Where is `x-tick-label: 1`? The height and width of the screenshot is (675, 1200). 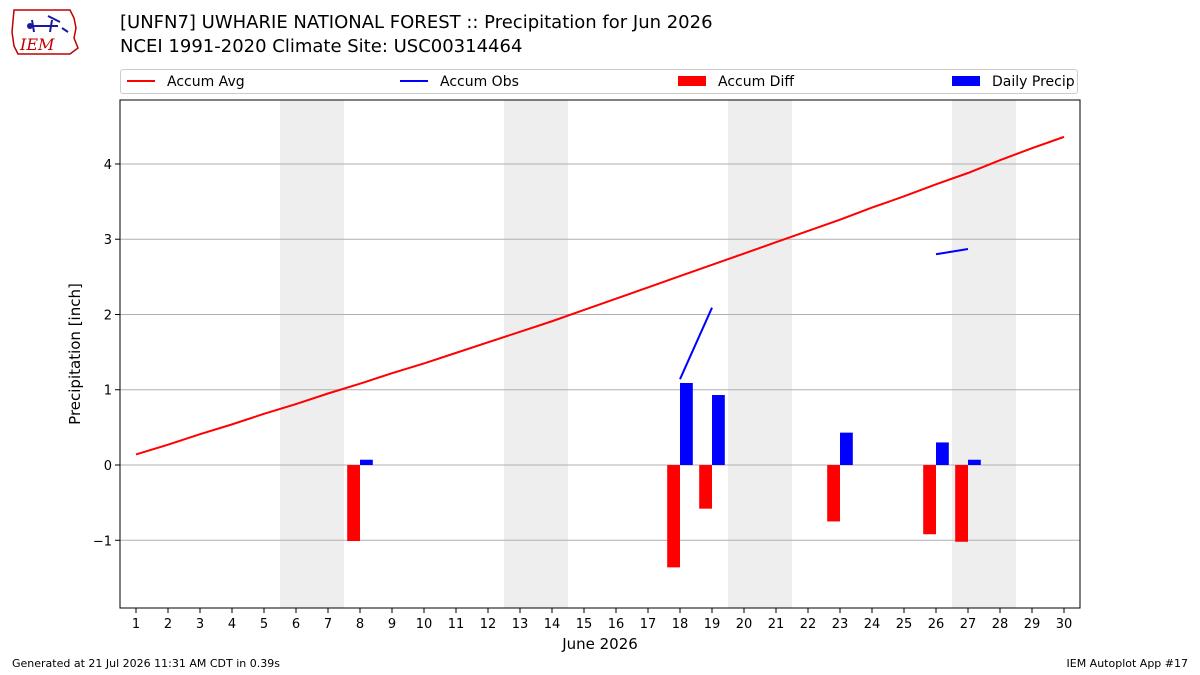 x-tick-label: 1 is located at coordinates (136, 624).